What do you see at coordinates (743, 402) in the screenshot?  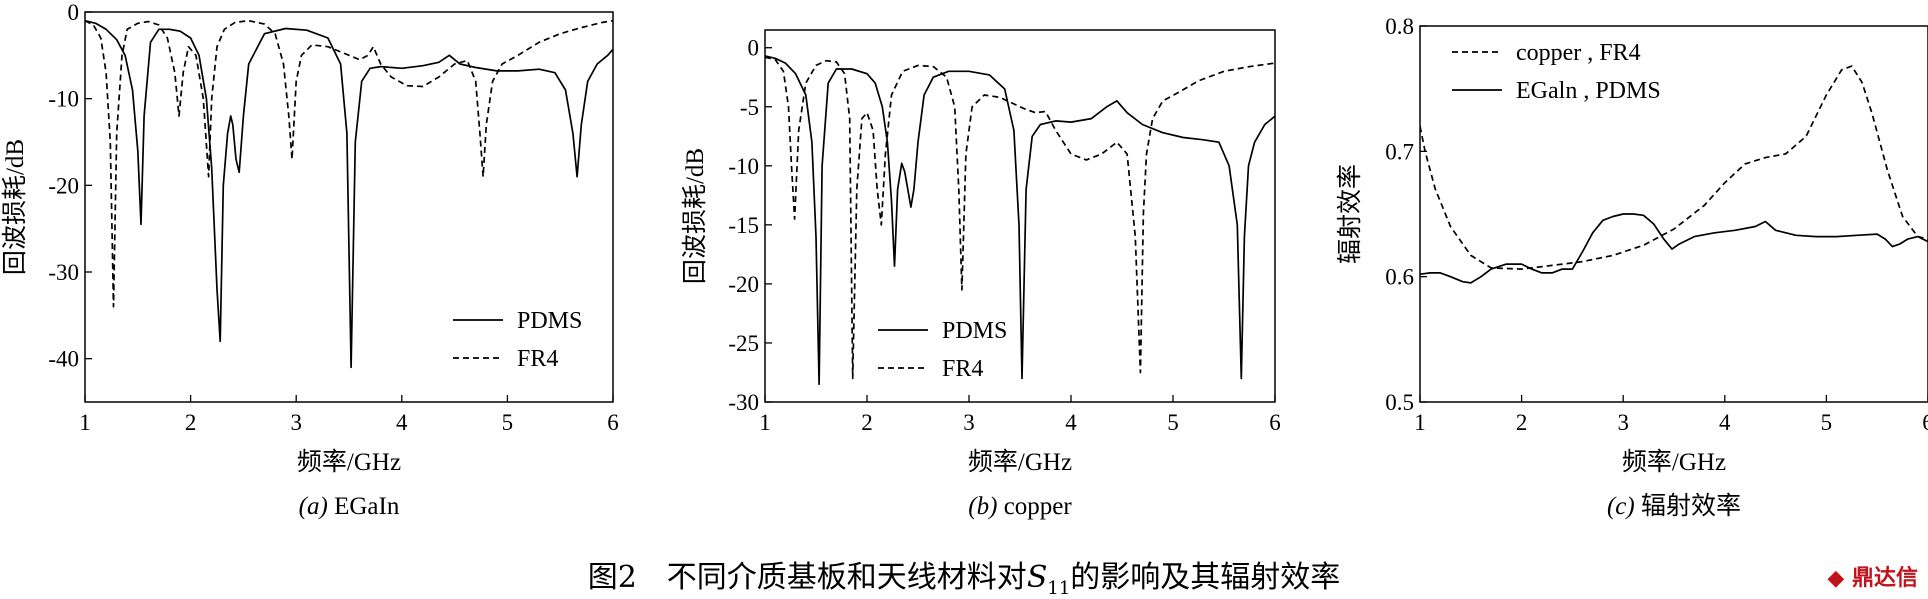 I see `panel-2-ytick-label: -30` at bounding box center [743, 402].